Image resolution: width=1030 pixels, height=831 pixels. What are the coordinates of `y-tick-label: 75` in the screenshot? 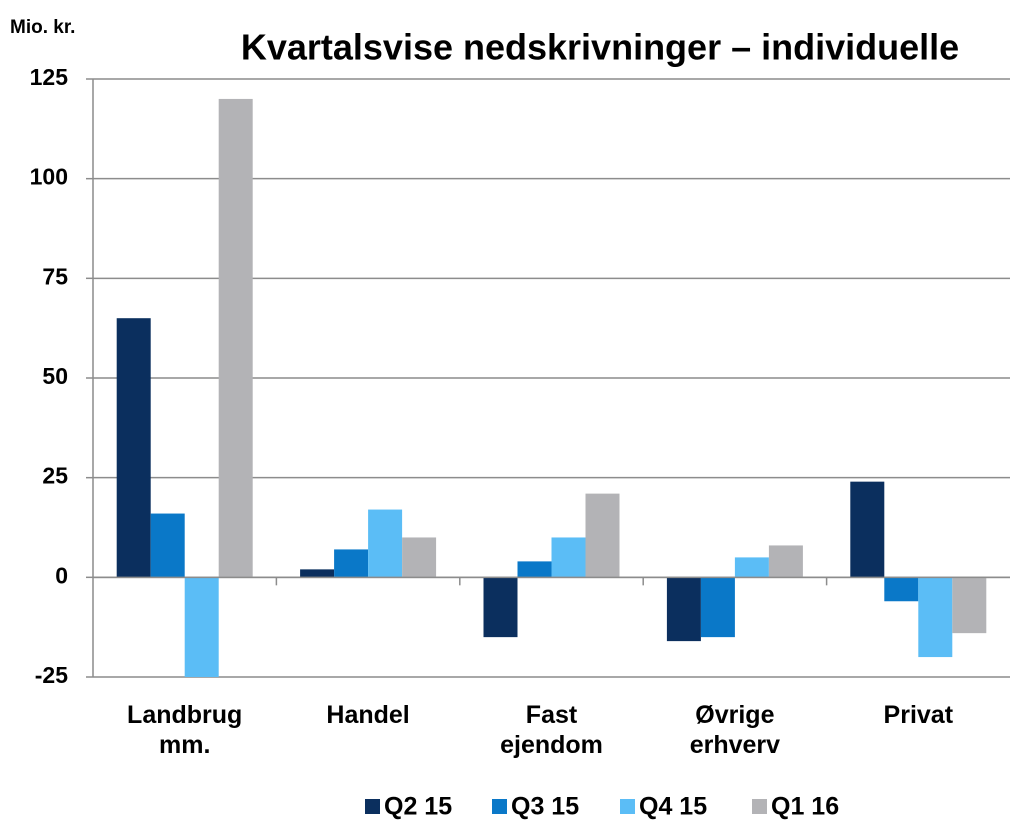 It's located at (55, 276).